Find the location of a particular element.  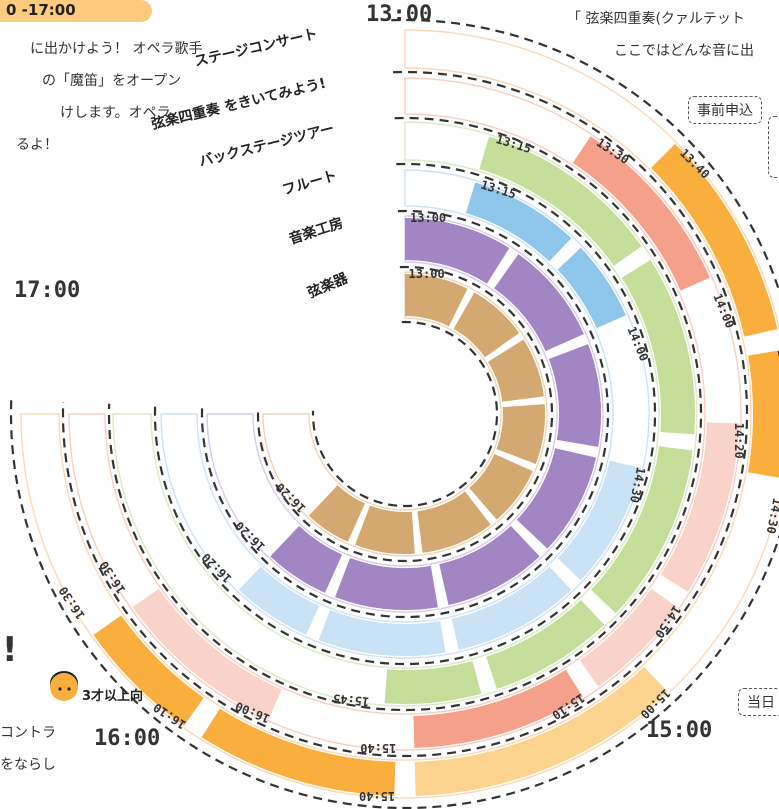

kids-exclaim: ! is located at coordinates (10, 650).